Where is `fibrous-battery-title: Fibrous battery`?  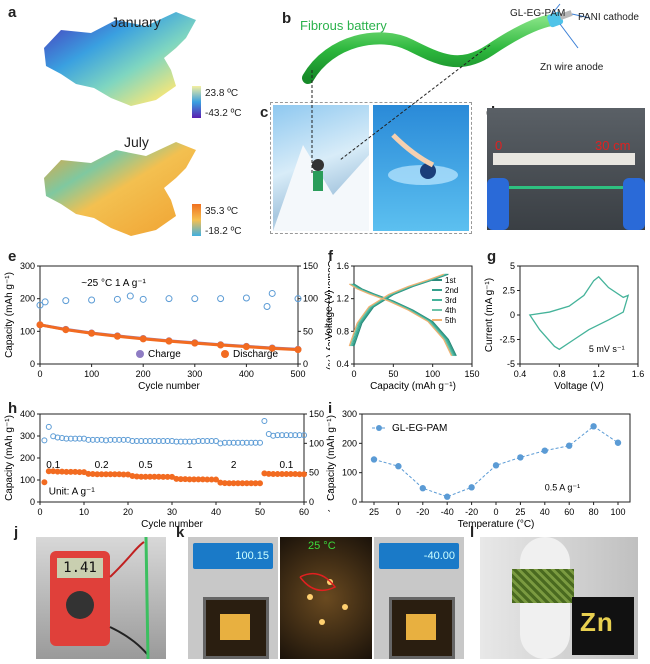 fibrous-battery-title: Fibrous battery is located at coordinates (343, 25).